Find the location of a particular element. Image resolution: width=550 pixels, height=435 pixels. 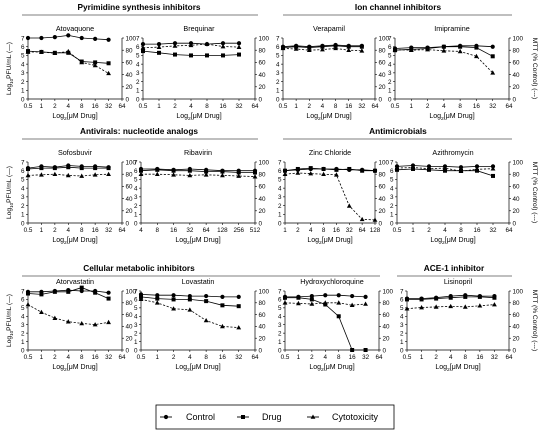

y-axis-label: Log10PFU/mL (—) is located at coordinates (10, 68).